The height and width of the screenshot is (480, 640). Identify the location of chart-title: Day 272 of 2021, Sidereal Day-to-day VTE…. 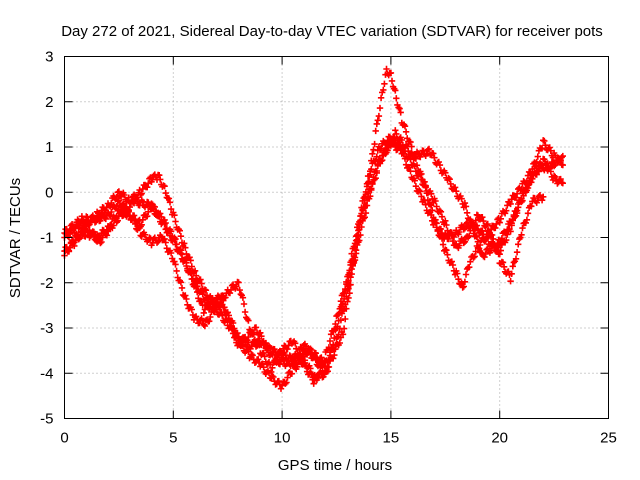
(332, 31).